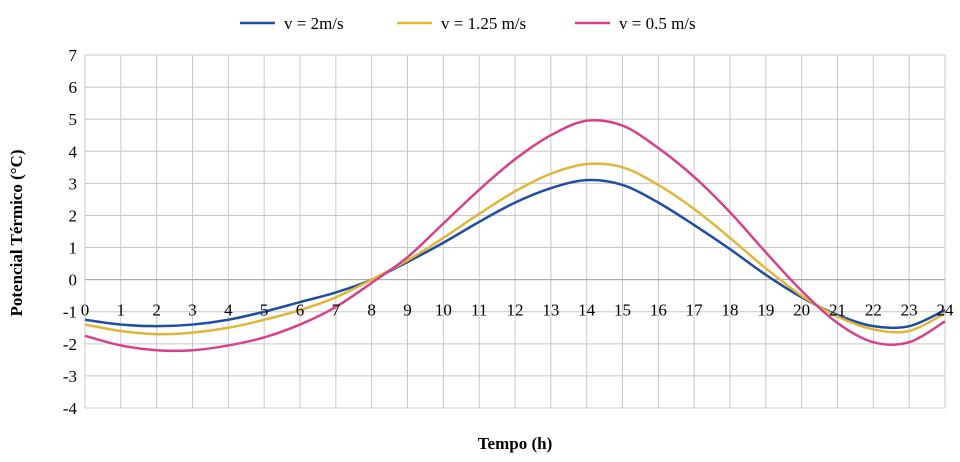 The image size is (960, 462). I want to click on x-tick-label: 14, so click(587, 310).